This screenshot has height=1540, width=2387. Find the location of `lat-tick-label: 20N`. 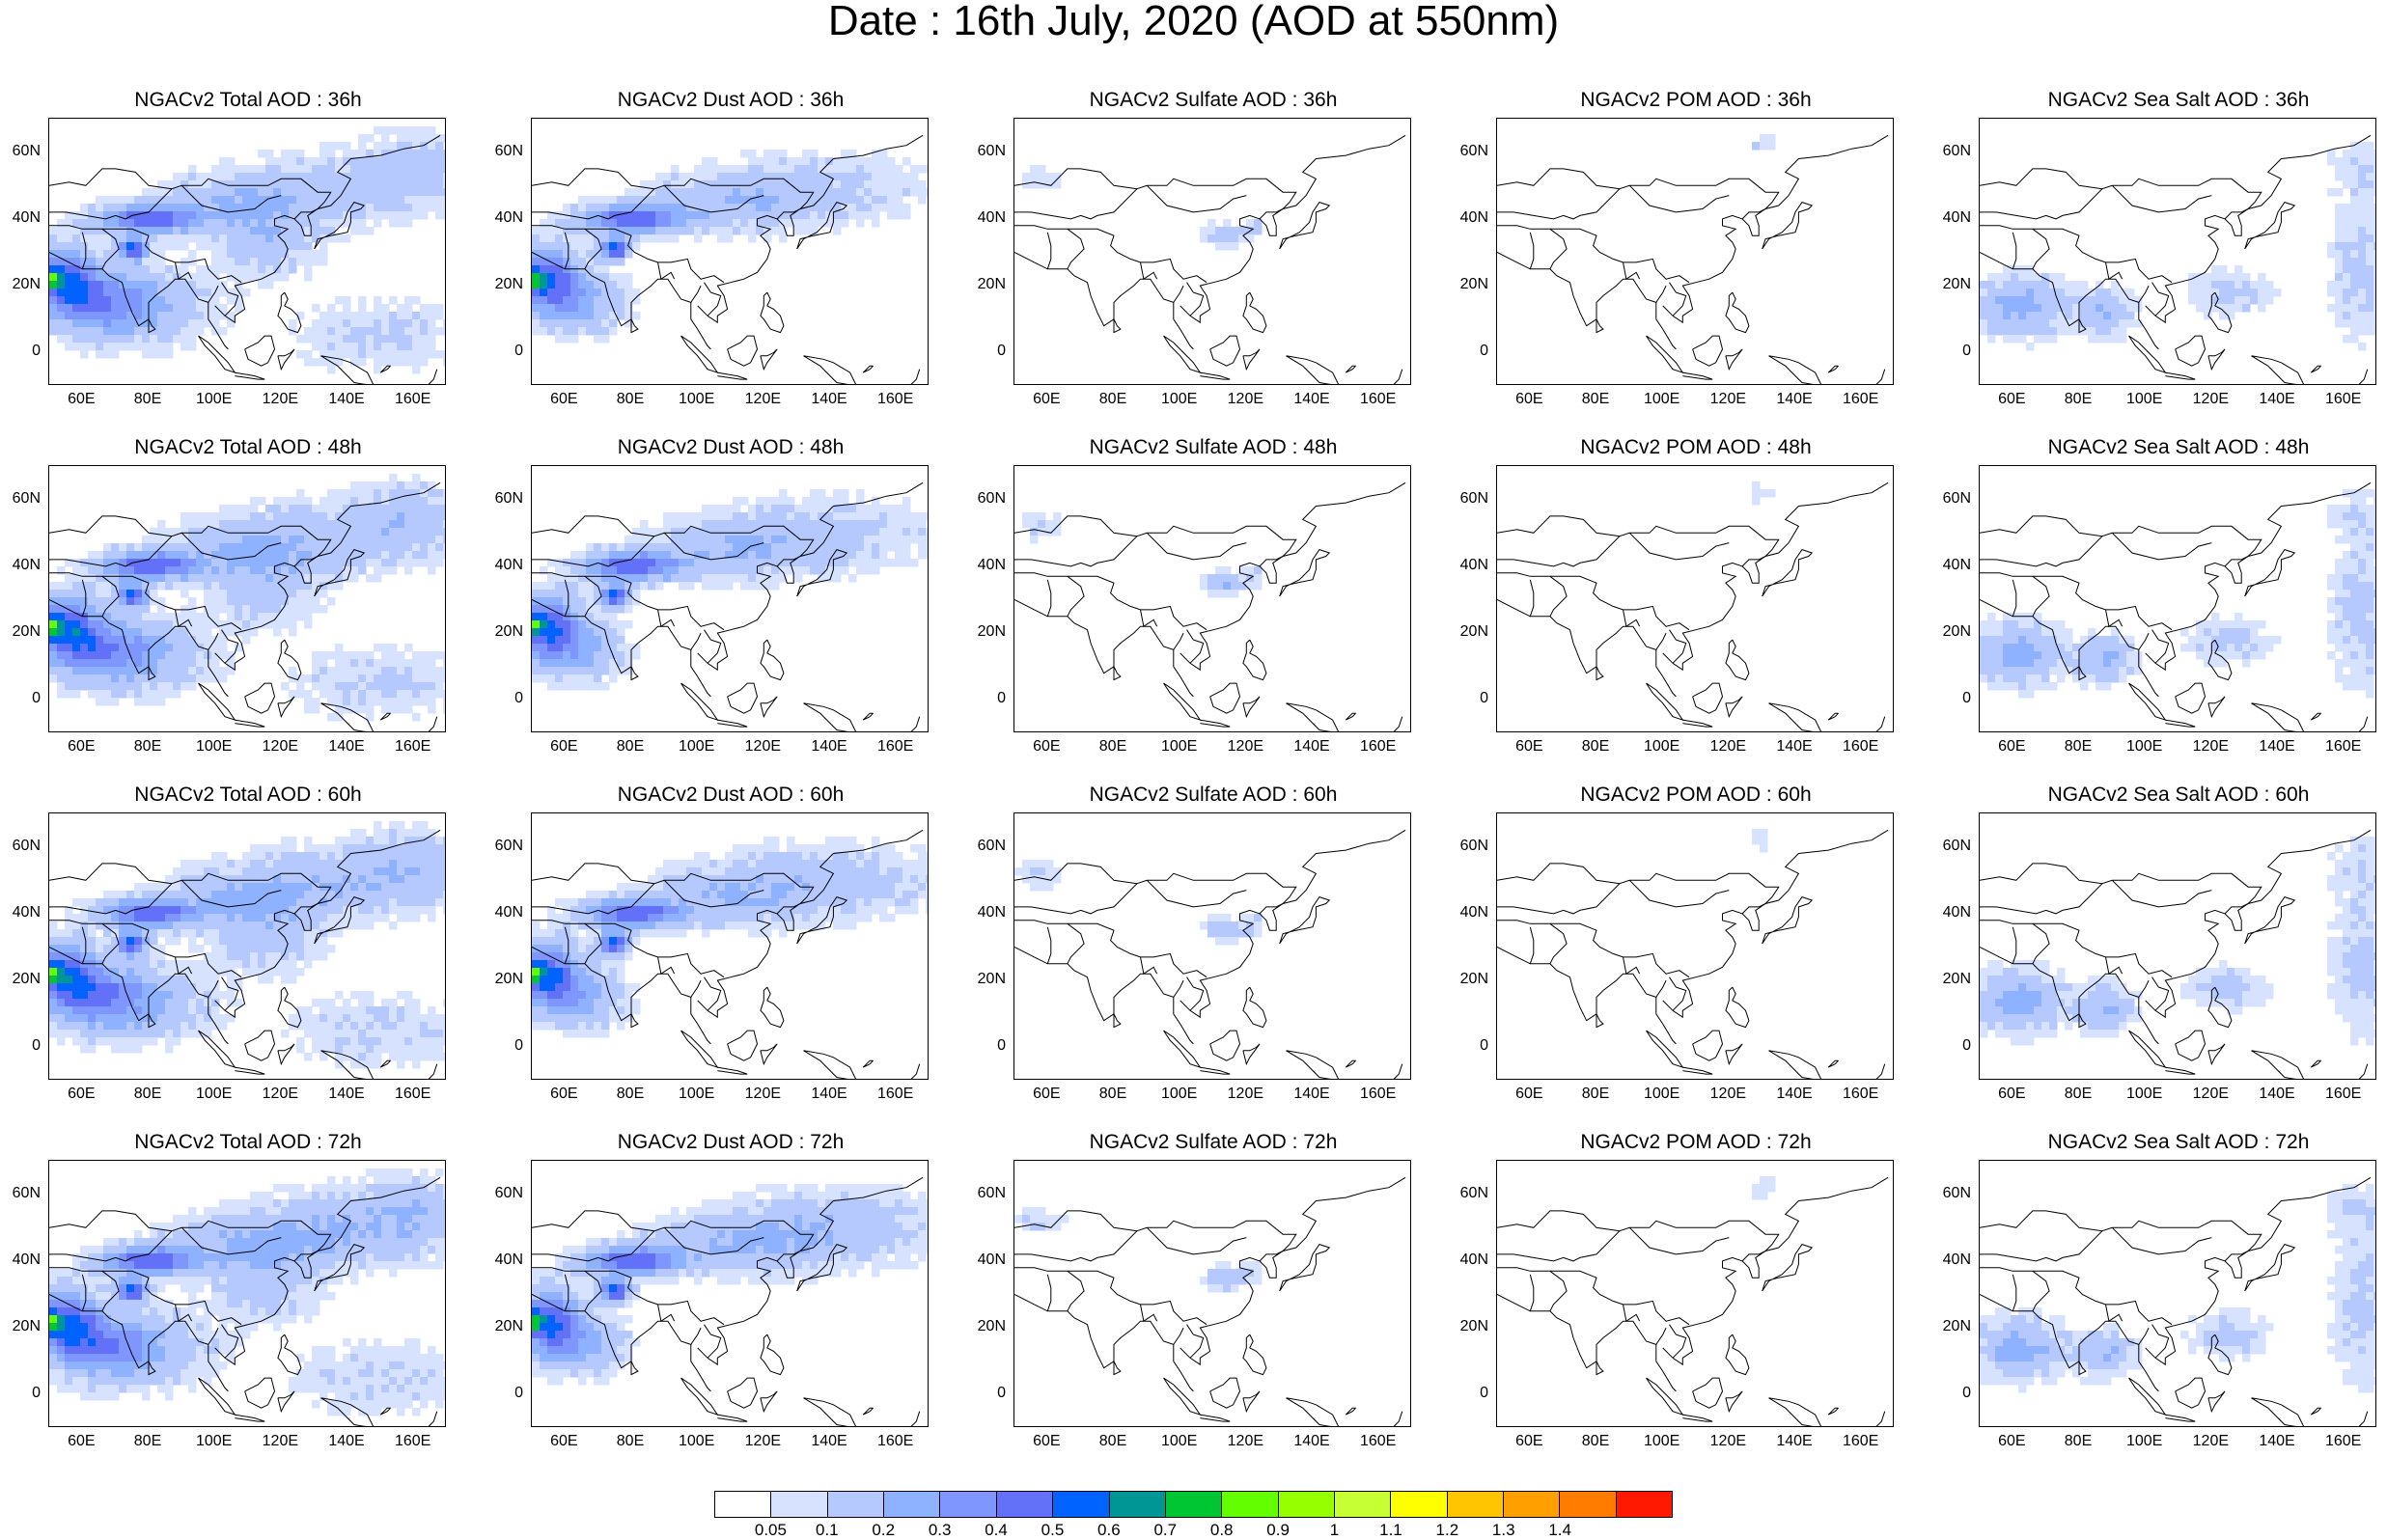

lat-tick-label: 20N is located at coordinates (1473, 284).